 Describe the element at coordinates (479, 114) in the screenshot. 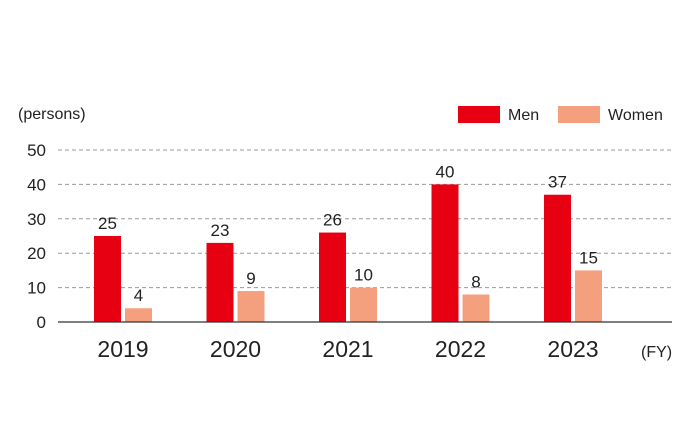

I see `legend-swatch-men` at that location.